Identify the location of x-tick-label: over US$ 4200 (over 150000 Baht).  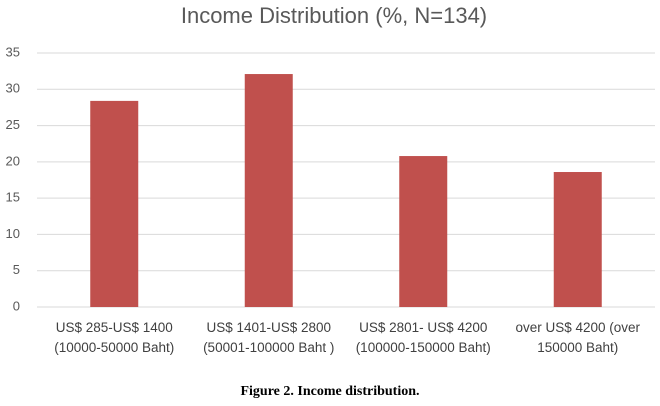
(578, 337).